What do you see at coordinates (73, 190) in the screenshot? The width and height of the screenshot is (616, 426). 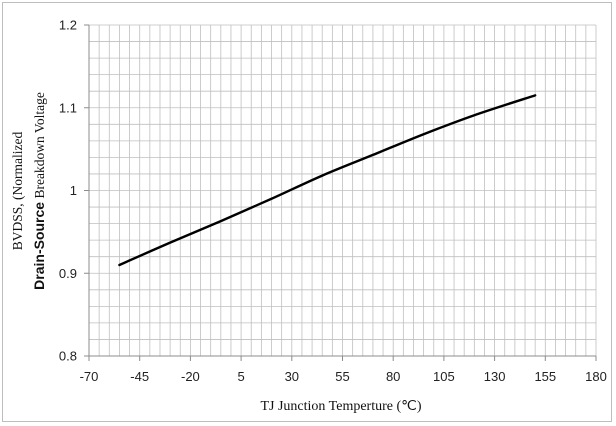 I see `y-tick-label: 1` at bounding box center [73, 190].